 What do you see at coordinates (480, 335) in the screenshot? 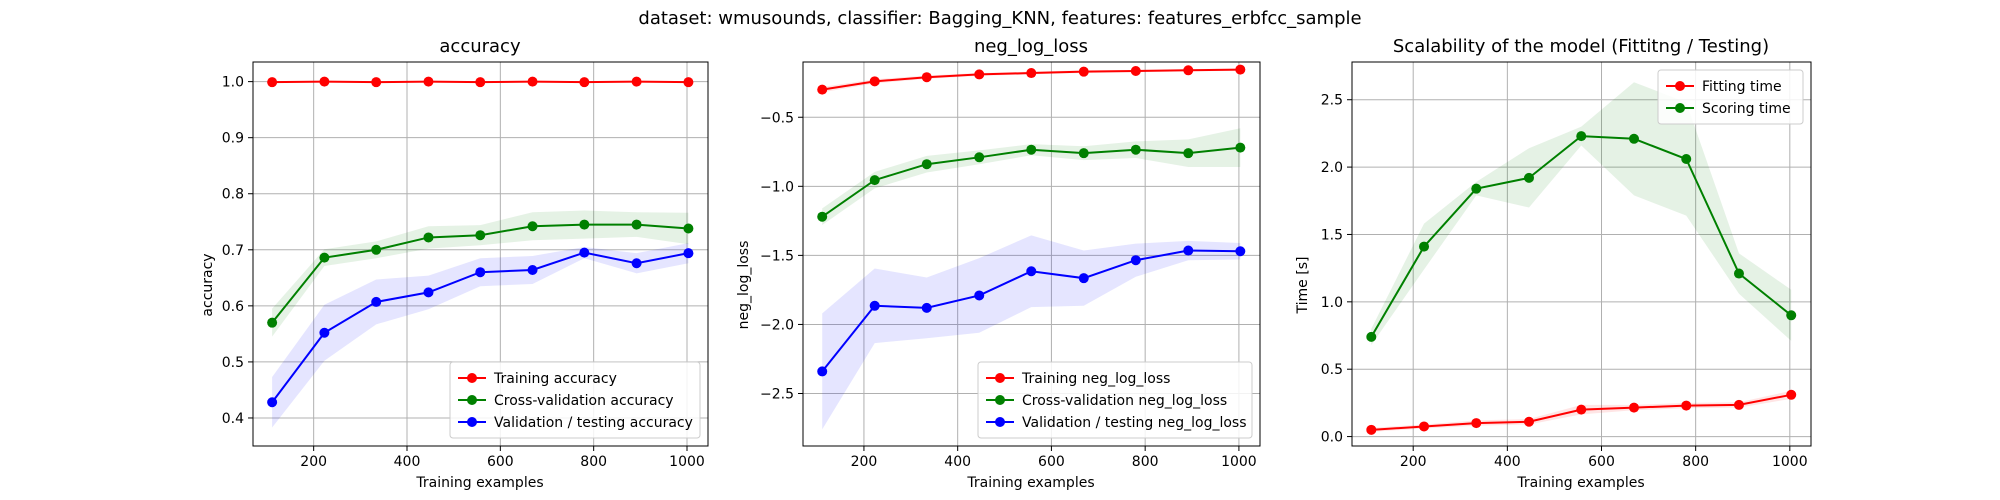
I see `band-validation-testing-accuracy` at bounding box center [480, 335].